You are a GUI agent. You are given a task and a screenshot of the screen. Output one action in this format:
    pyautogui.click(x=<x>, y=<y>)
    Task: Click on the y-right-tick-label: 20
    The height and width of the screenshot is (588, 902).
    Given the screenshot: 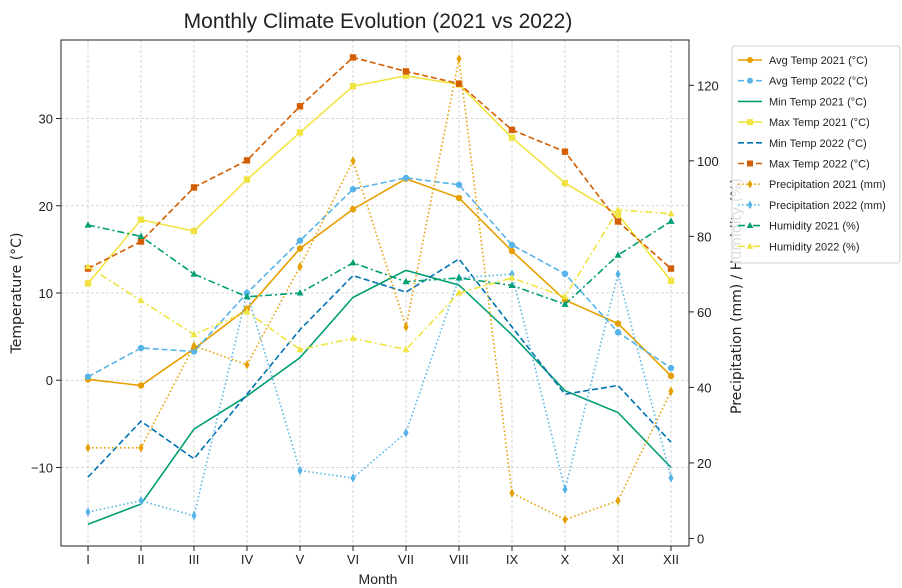 What is the action you would take?
    pyautogui.click(x=704, y=463)
    